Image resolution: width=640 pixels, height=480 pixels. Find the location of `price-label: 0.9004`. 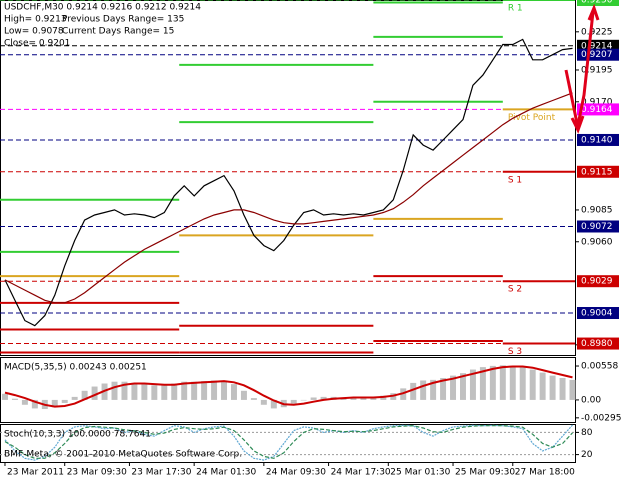

price-label: 0.9004 is located at coordinates (597, 314).